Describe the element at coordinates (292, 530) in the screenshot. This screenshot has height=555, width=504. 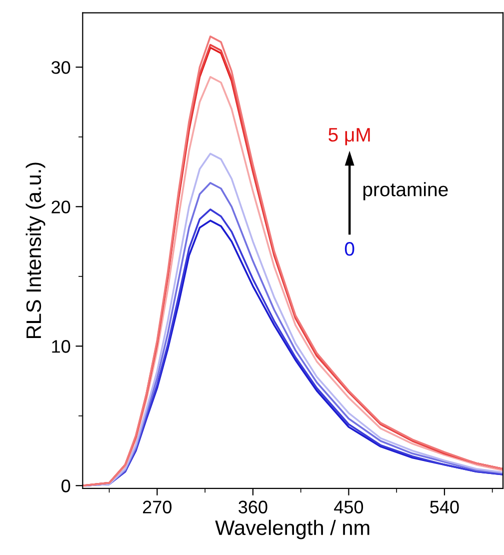
I see `x-axis-title: Wavelength / nm` at that location.